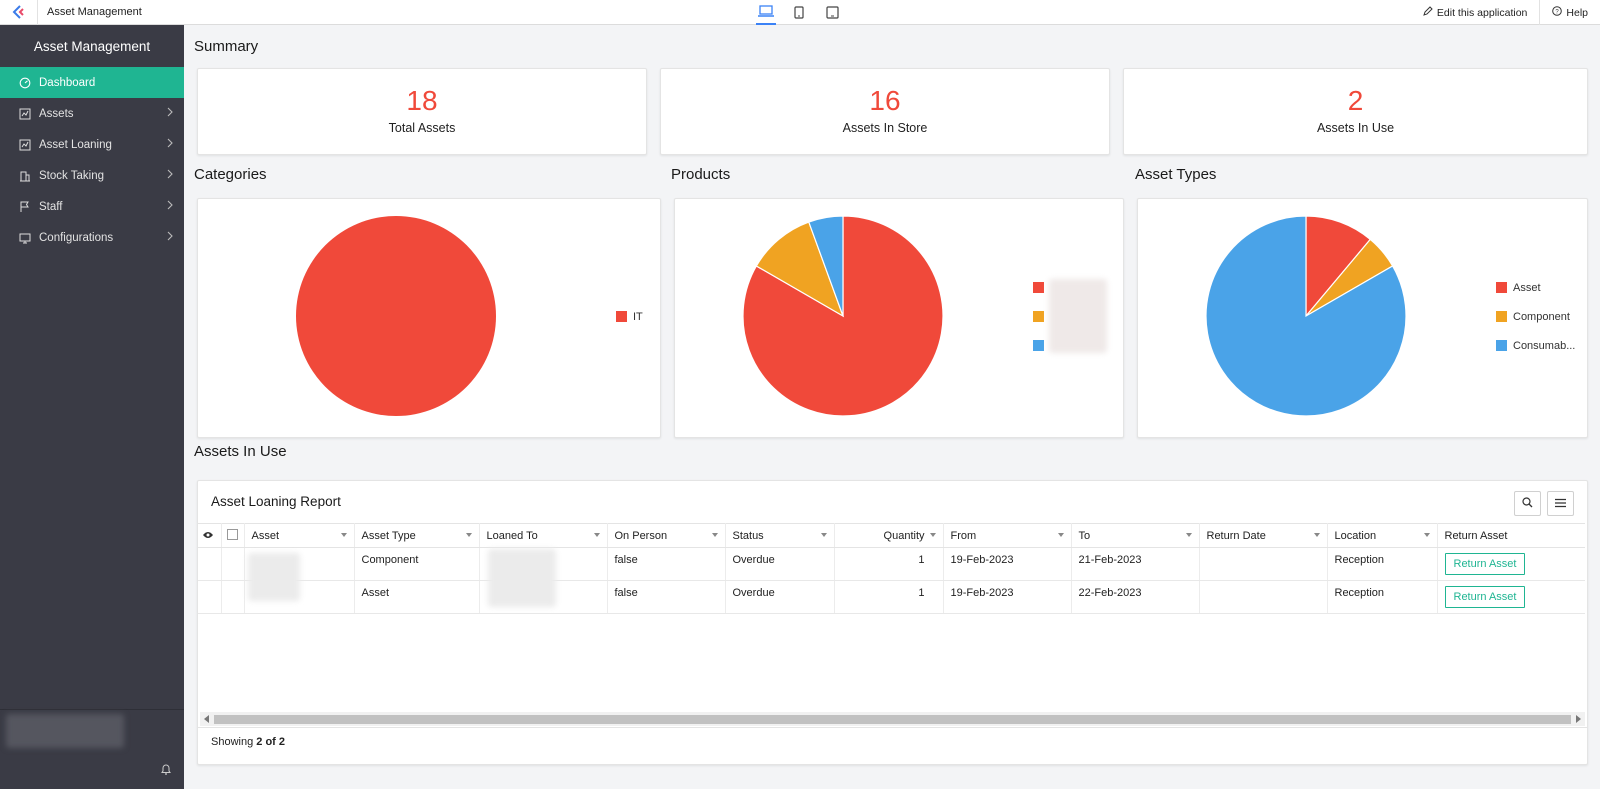 This screenshot has width=1600, height=789. Describe the element at coordinates (25, 145) in the screenshot. I see `chart-icon` at that location.